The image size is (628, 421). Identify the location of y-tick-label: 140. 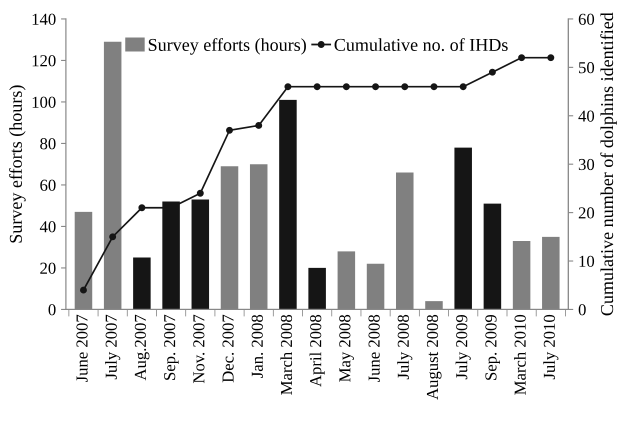
(44, 19).